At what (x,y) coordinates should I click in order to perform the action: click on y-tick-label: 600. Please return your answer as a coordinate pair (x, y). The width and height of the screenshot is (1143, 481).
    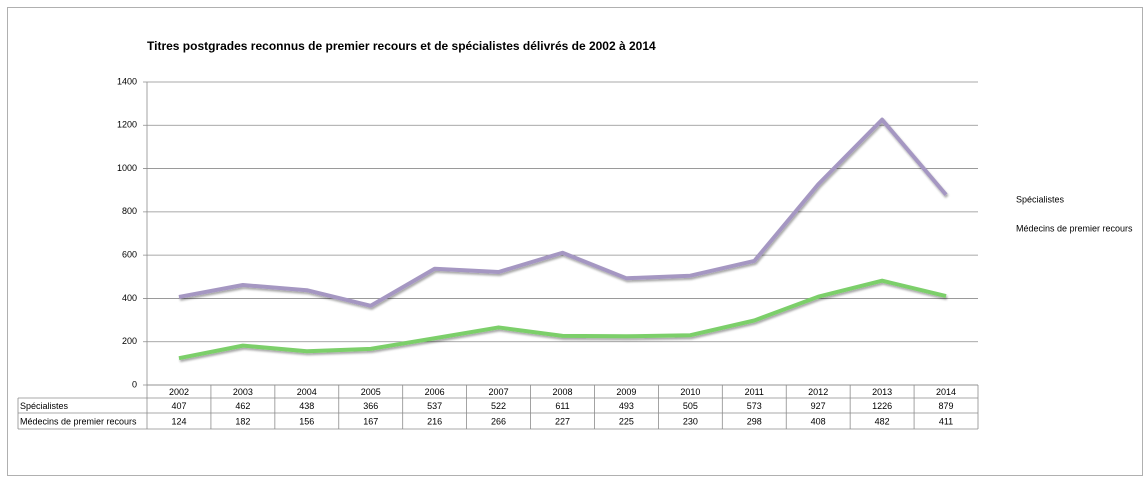
    Looking at the image, I should click on (129, 255).